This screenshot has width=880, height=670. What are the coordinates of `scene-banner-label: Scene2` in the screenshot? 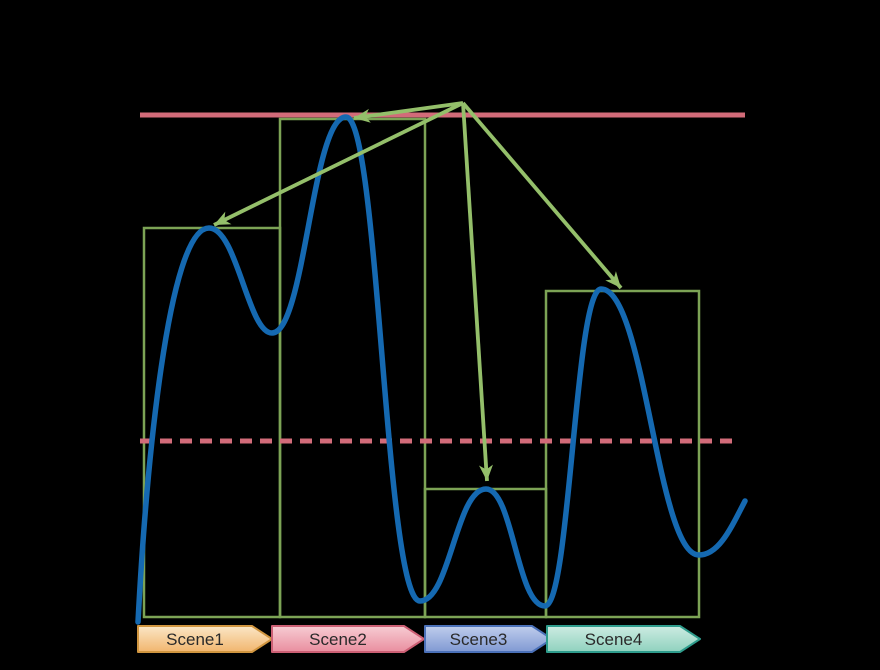 It's located at (338, 639).